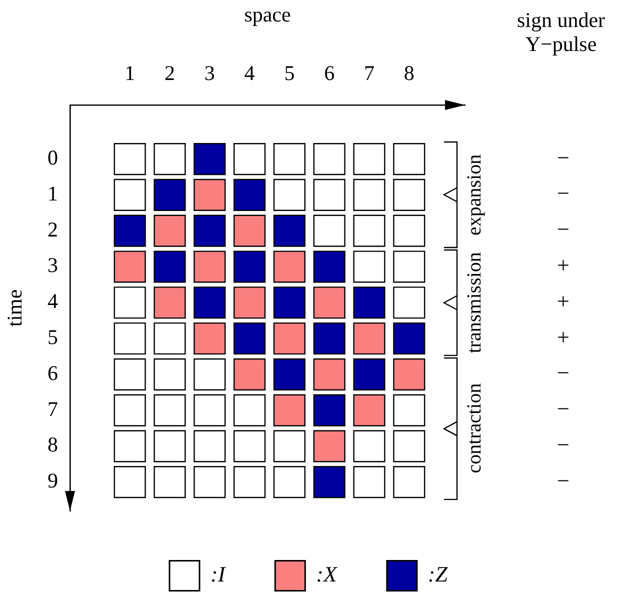 This screenshot has height=616, width=617. Describe the element at coordinates (438, 574) in the screenshot. I see `legend-label: :Z` at that location.